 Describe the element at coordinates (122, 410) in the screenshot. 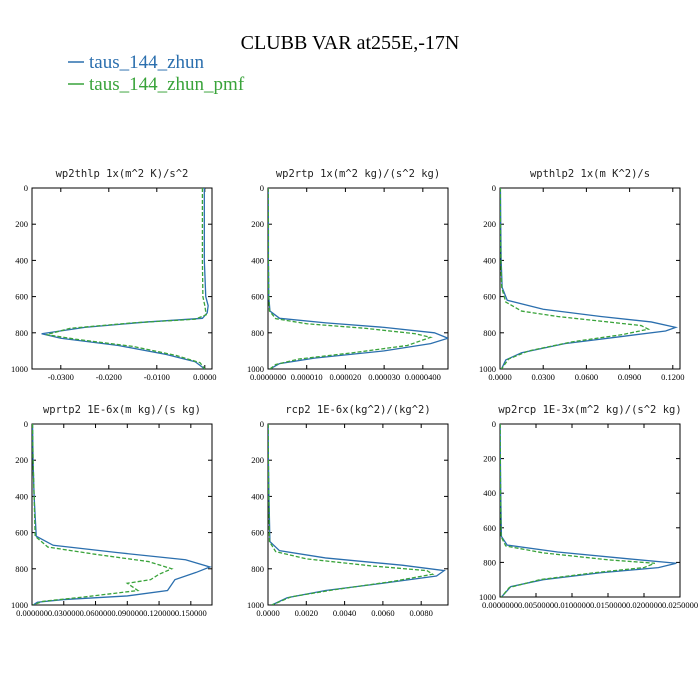

I see `panel-title: wprtp2 1E-6x(m kg)/(s kg)` at that location.